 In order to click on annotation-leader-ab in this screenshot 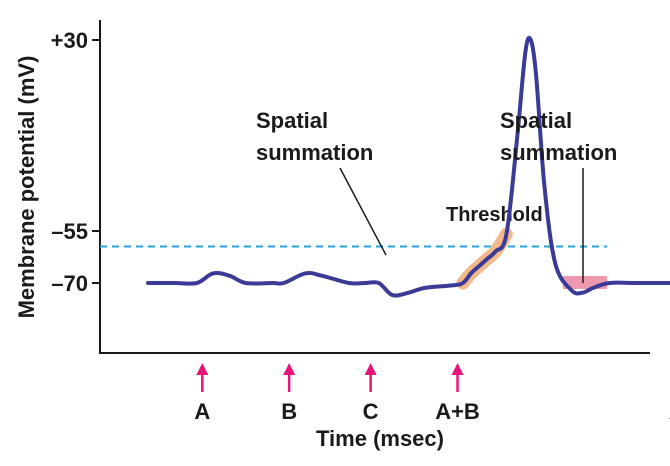, I will do `click(363, 211)`.